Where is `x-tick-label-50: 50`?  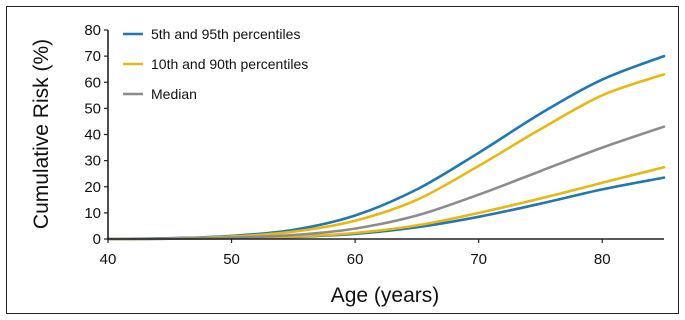 x-tick-label-50: 50 is located at coordinates (231, 259).